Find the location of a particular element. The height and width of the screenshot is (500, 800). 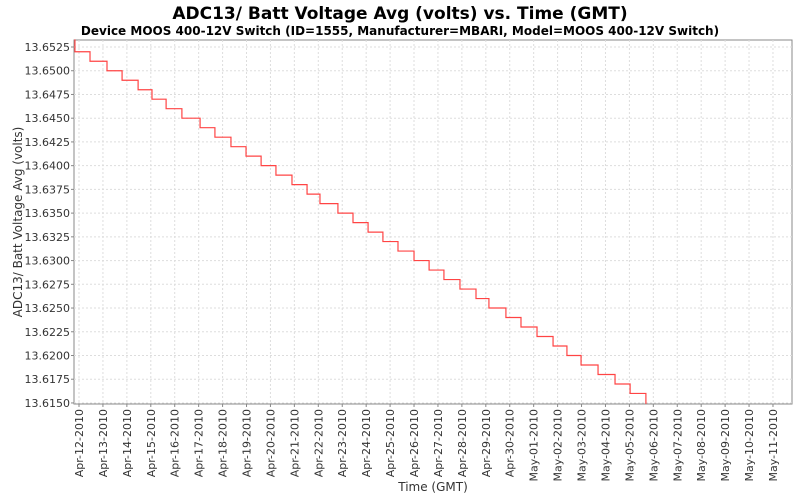

x-tick-label: May-03-2010 is located at coordinates (582, 445).